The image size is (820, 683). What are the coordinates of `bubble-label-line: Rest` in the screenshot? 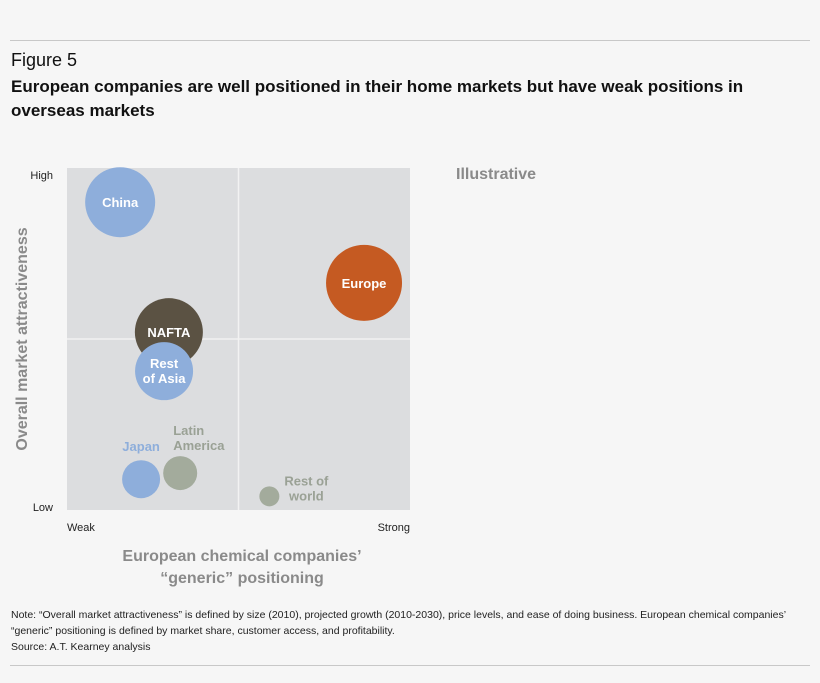 It's located at (164, 363).